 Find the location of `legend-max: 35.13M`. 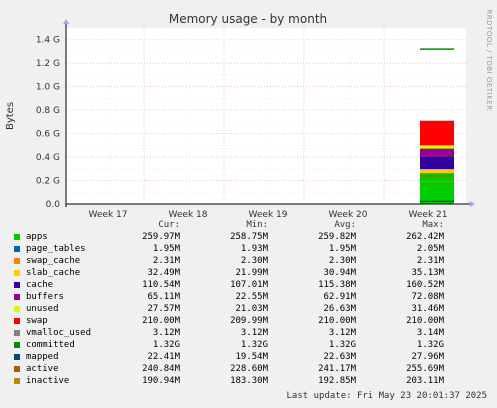

legend-max: 35.13M is located at coordinates (427, 273).